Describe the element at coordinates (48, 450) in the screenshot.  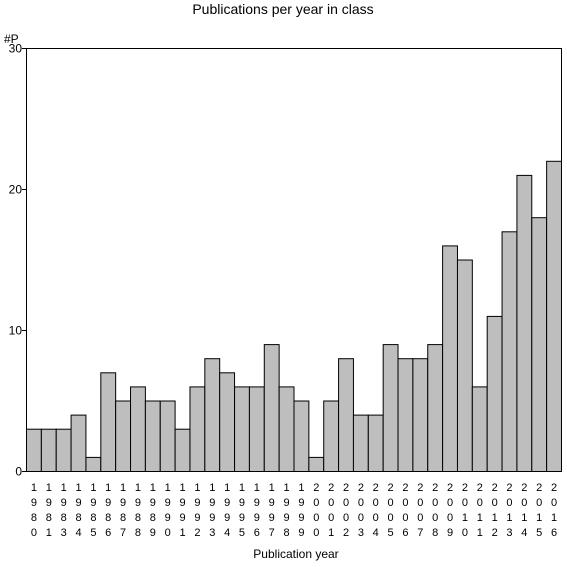
I see `bar-1981` at that location.